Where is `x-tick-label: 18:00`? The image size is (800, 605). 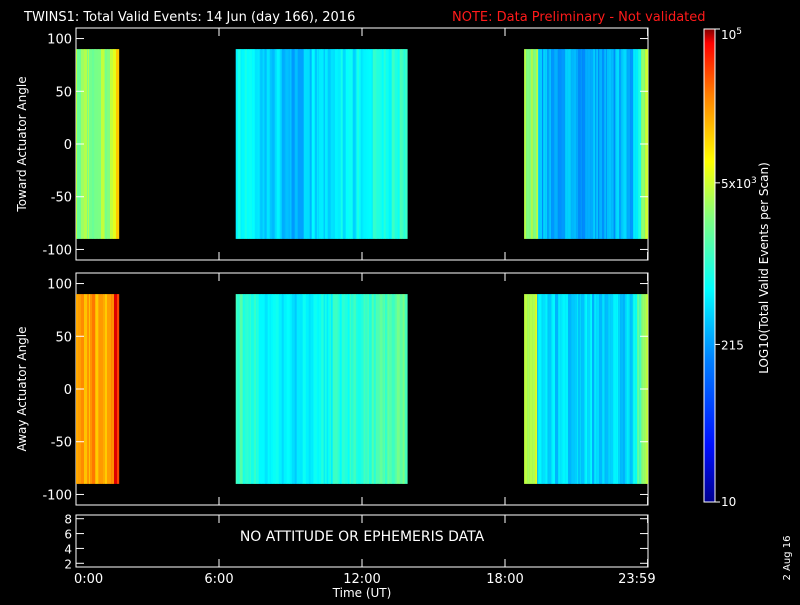 x-tick-label: 18:00 is located at coordinates (504, 579).